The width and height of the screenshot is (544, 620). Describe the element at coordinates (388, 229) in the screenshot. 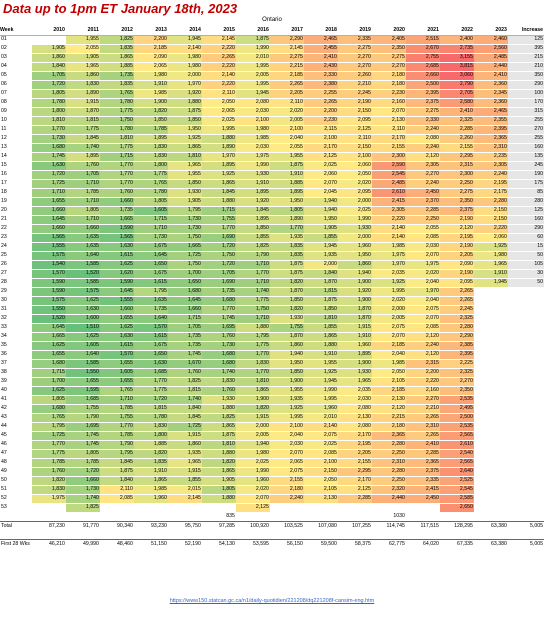

I see `value-cell: 2,140` at that location.